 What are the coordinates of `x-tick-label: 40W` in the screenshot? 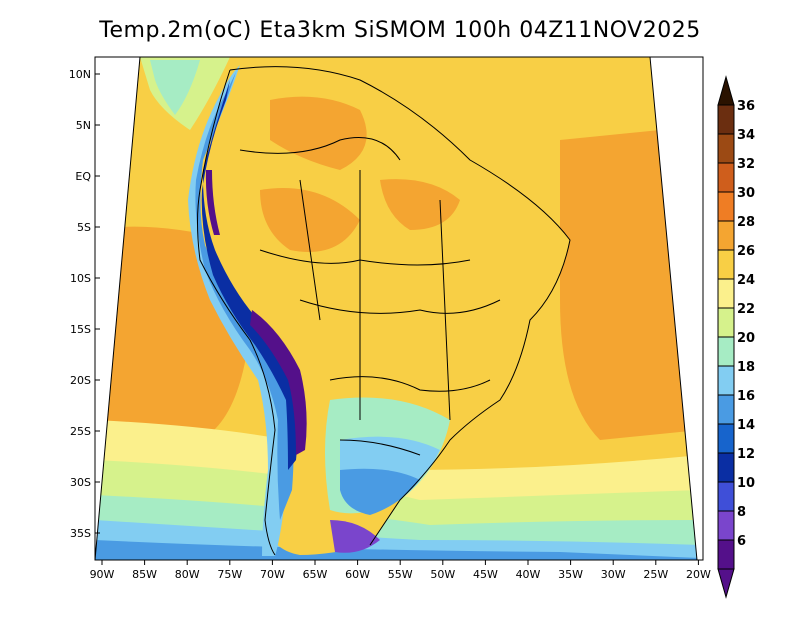 It's located at (528, 574).